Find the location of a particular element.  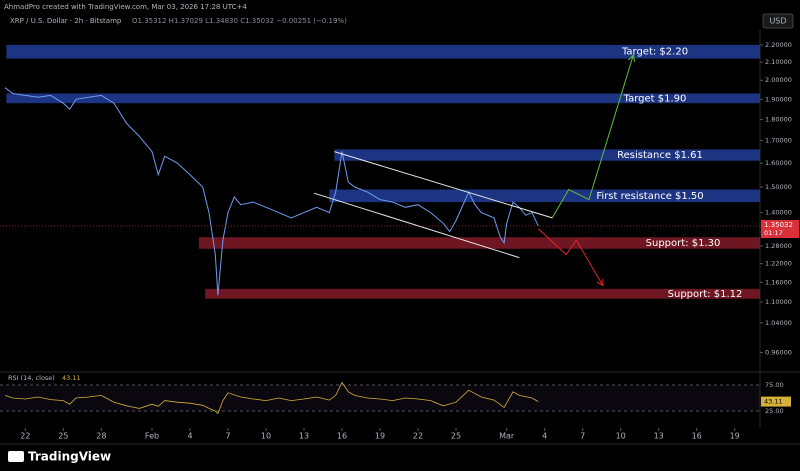

rsi-label: RSI (14, close) is located at coordinates (31, 378).